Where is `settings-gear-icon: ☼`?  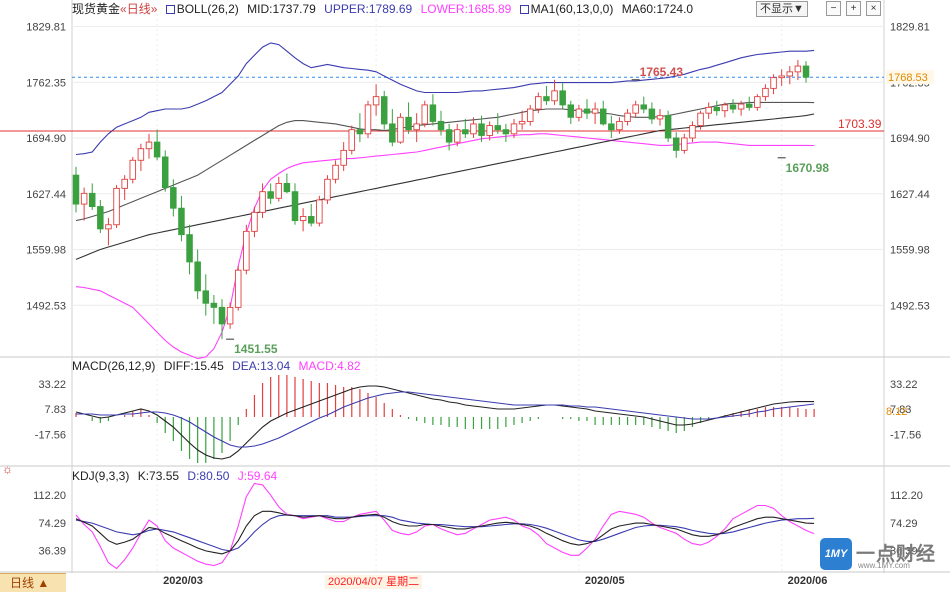 settings-gear-icon: ☼ is located at coordinates (7, 469).